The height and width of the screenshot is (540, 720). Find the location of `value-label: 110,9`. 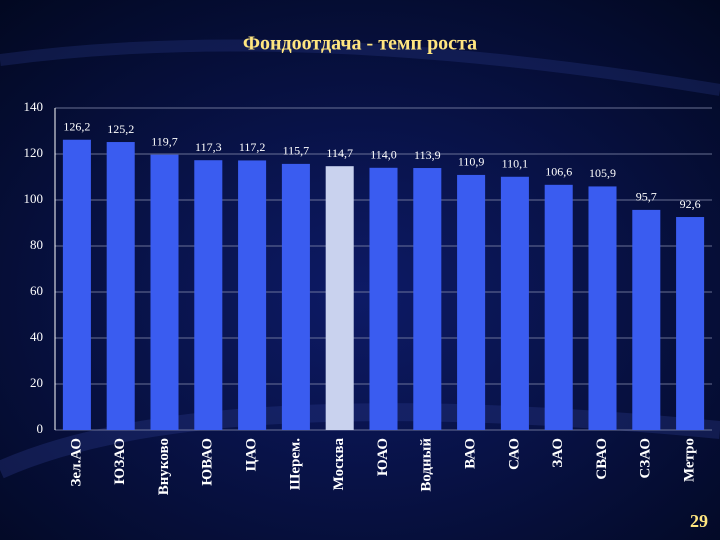

value-label: 110,9 is located at coordinates (471, 162).